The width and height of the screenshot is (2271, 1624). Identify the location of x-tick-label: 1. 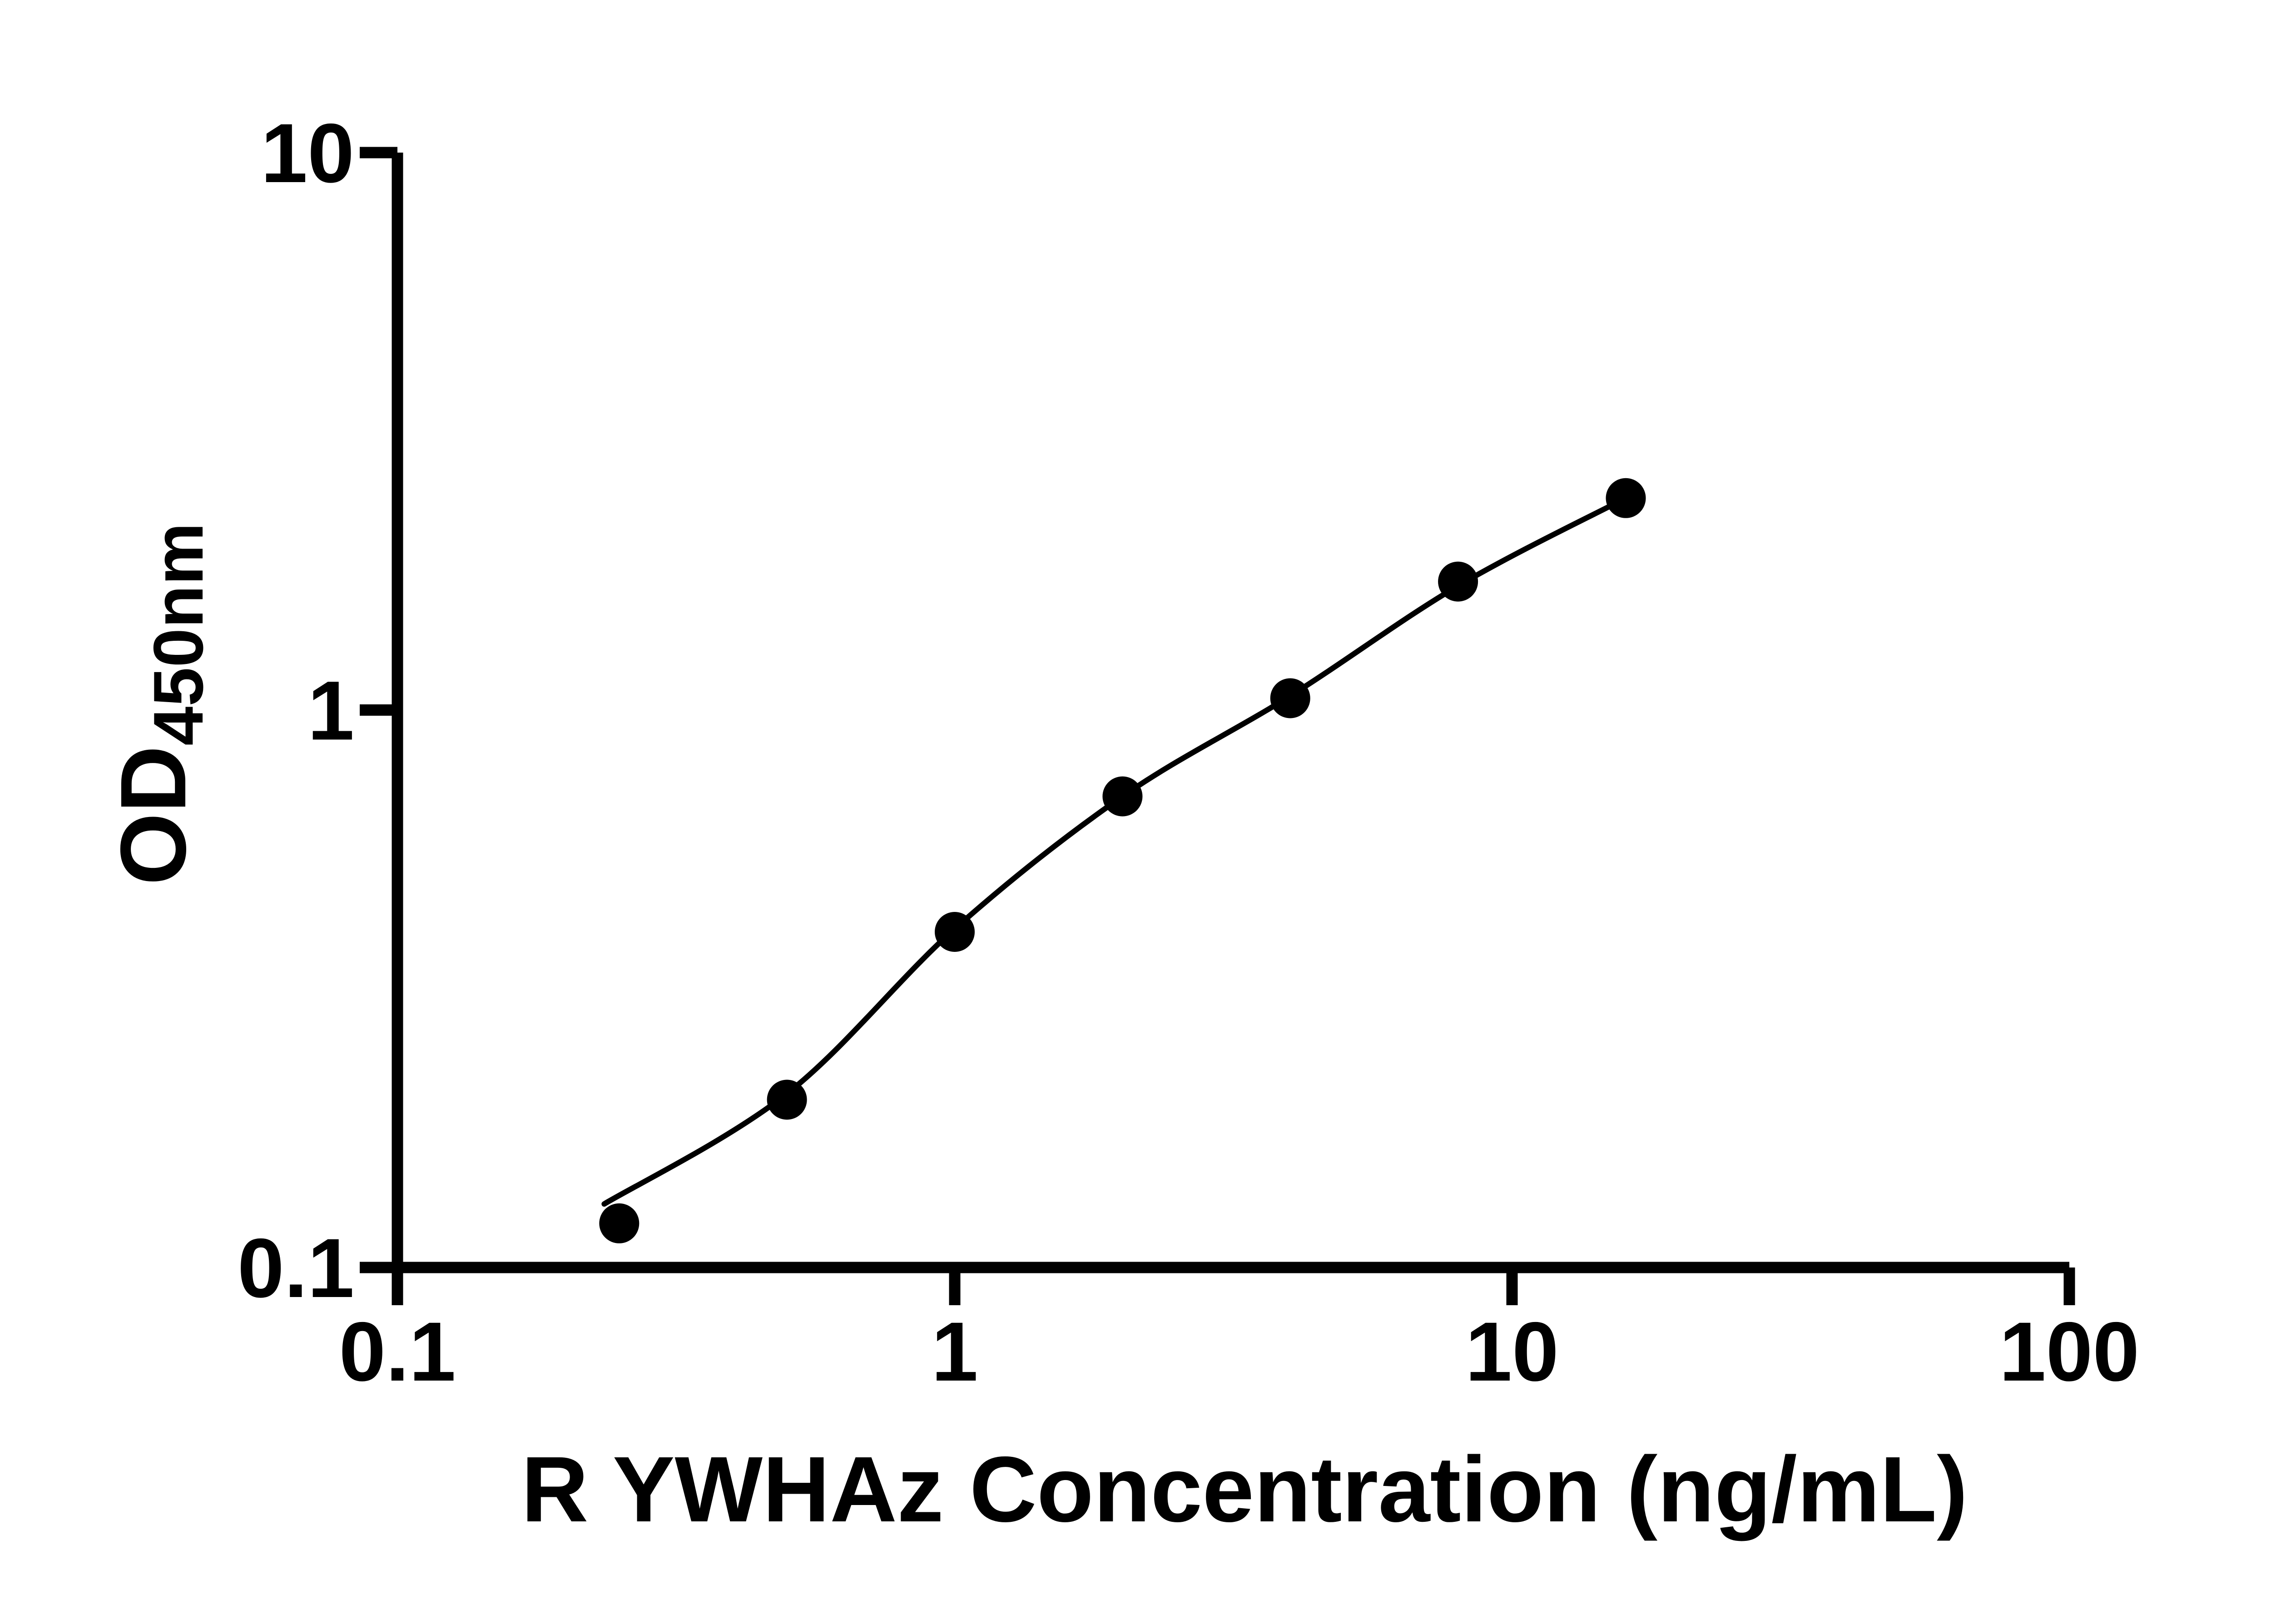
(955, 1352).